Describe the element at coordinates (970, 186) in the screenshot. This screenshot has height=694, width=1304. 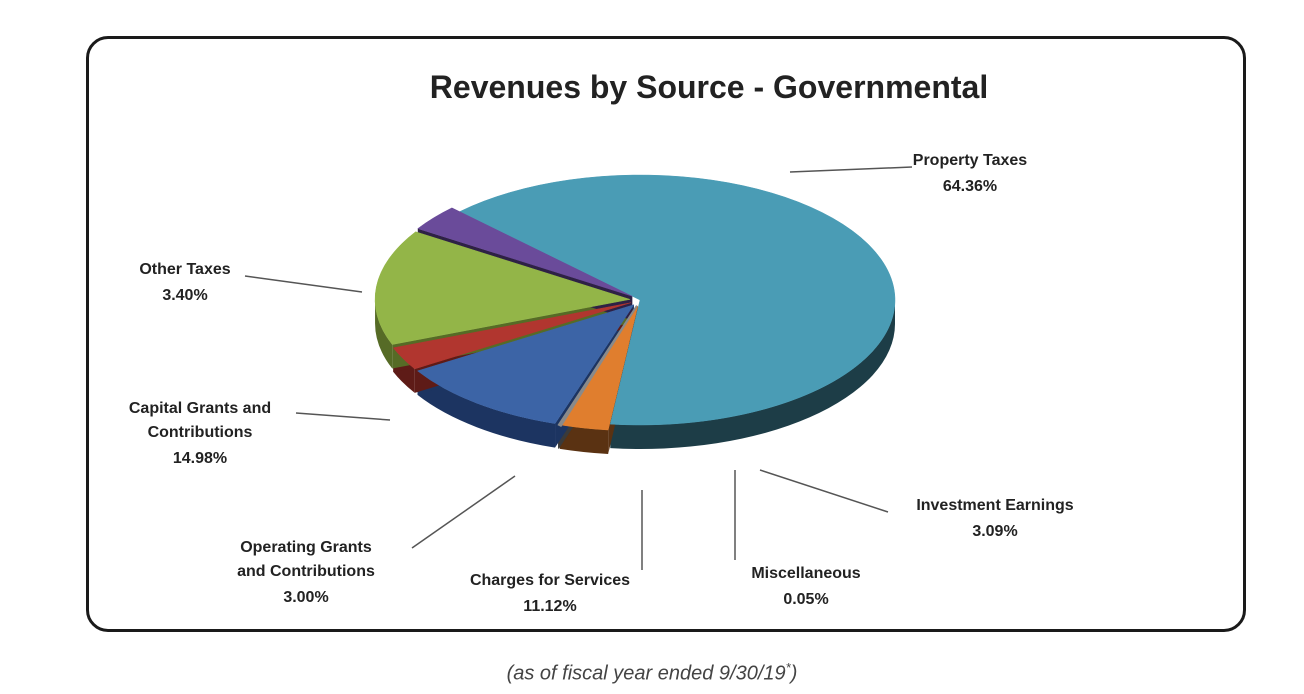
I see `slice-value-0: 64.36%` at that location.